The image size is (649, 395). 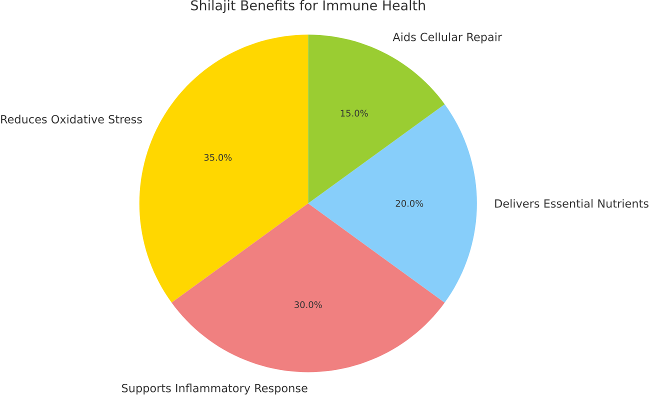 What do you see at coordinates (410, 204) in the screenshot?
I see `data-label: 20.0%` at bounding box center [410, 204].